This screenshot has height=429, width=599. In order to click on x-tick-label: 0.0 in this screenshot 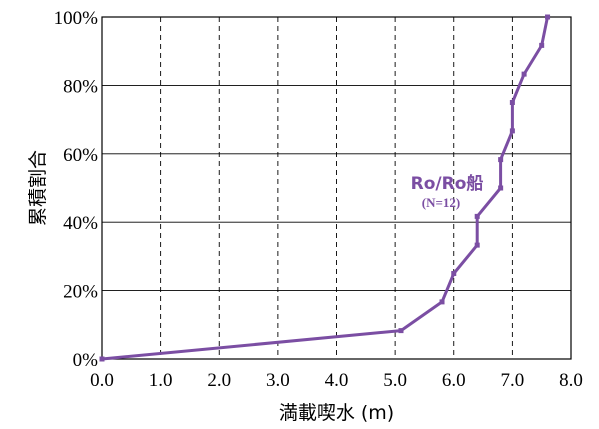, I will do `click(102, 380)`.